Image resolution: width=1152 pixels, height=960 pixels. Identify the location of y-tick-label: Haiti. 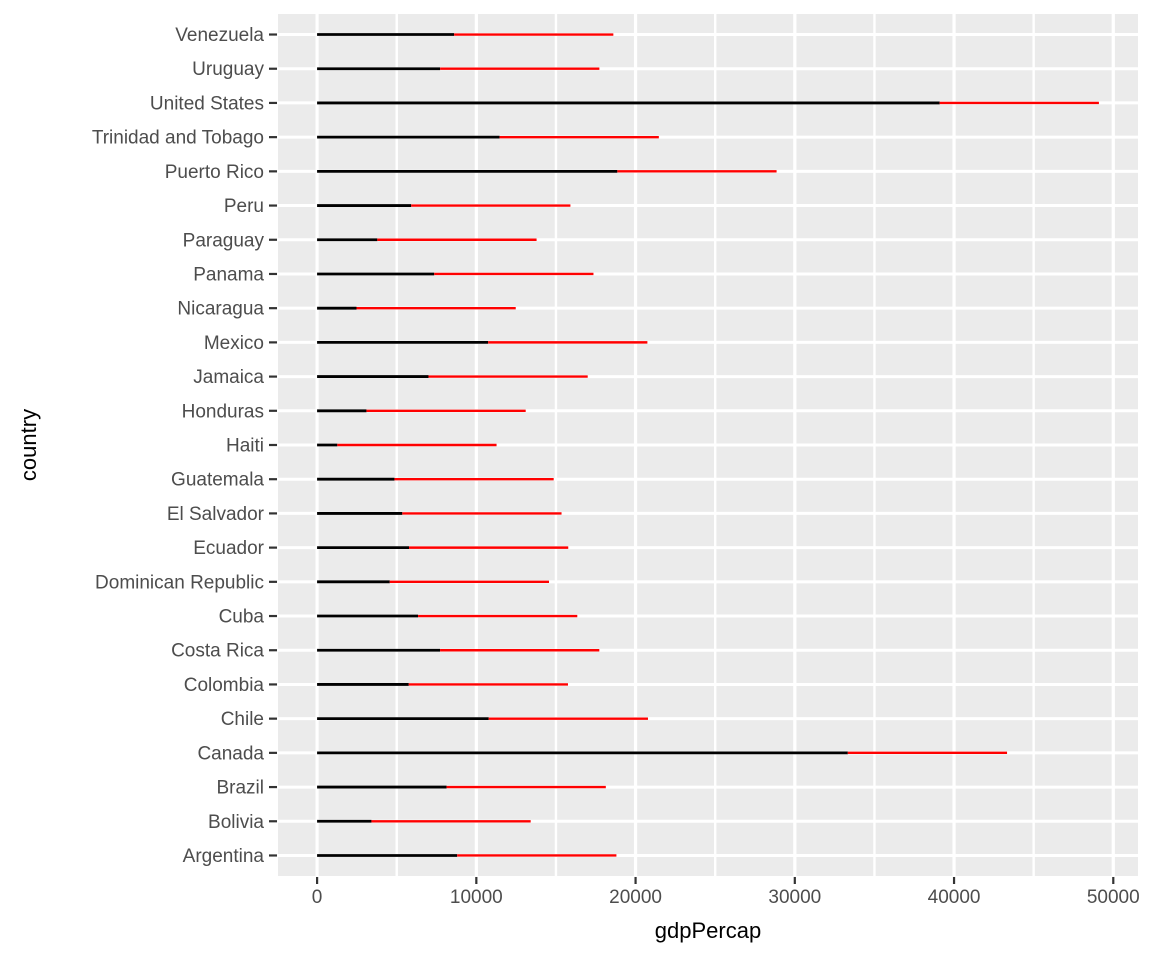
(245, 446).